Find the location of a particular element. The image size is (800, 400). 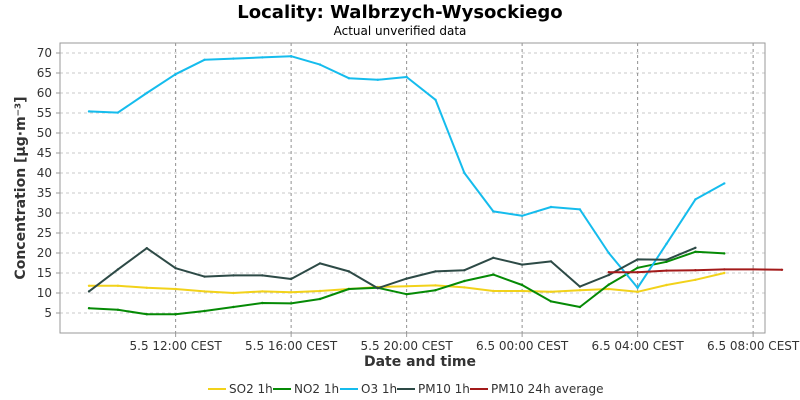

legend: SO2 1h NO2 1h O3 1h PM10 1h PM10 24h average is located at coordinates (406, 389).